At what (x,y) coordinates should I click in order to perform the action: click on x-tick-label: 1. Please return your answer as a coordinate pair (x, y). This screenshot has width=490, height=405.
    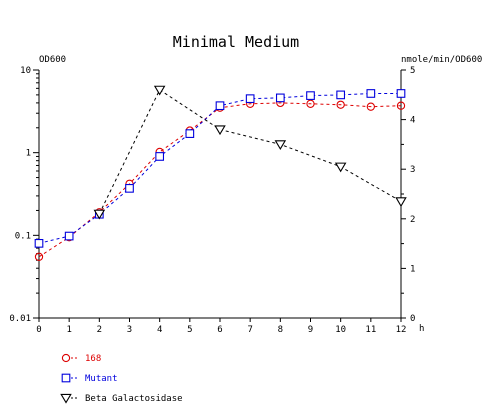
    Looking at the image, I should click on (68, 330).